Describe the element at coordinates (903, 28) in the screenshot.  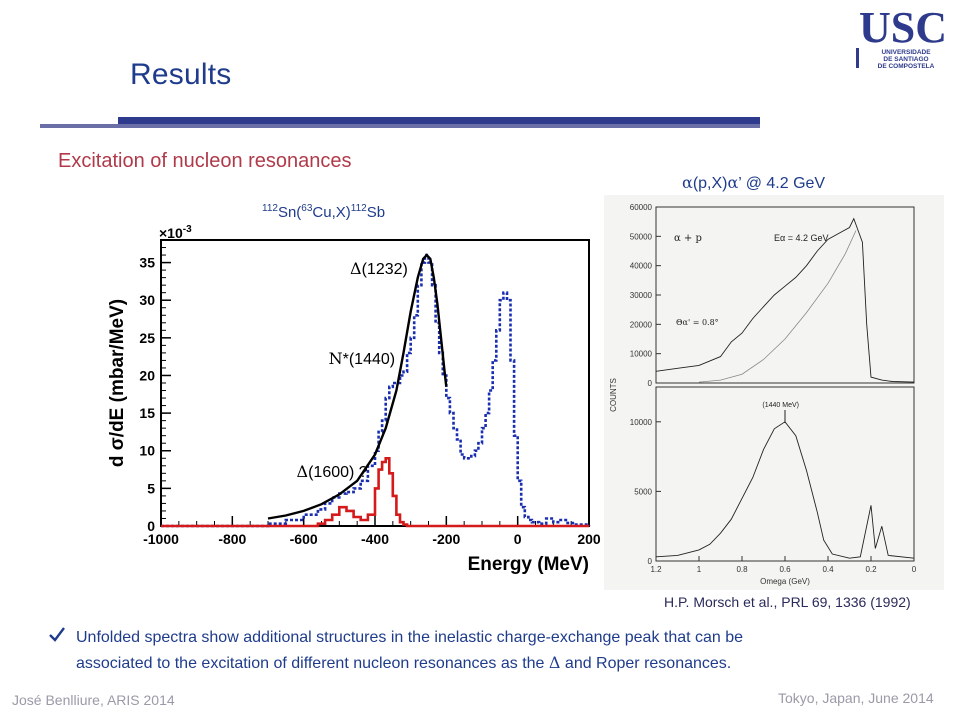
I see `svg-text: USC` at that location.